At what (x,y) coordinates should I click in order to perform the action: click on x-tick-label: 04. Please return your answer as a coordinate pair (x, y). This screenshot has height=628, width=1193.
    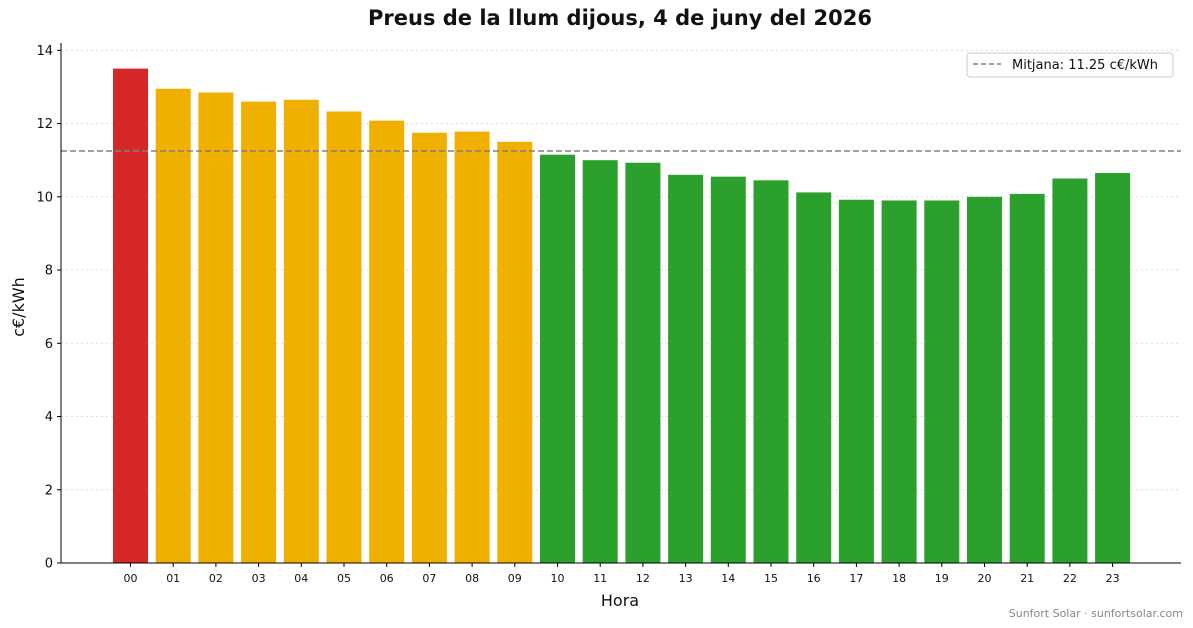
    Looking at the image, I should click on (301, 578).